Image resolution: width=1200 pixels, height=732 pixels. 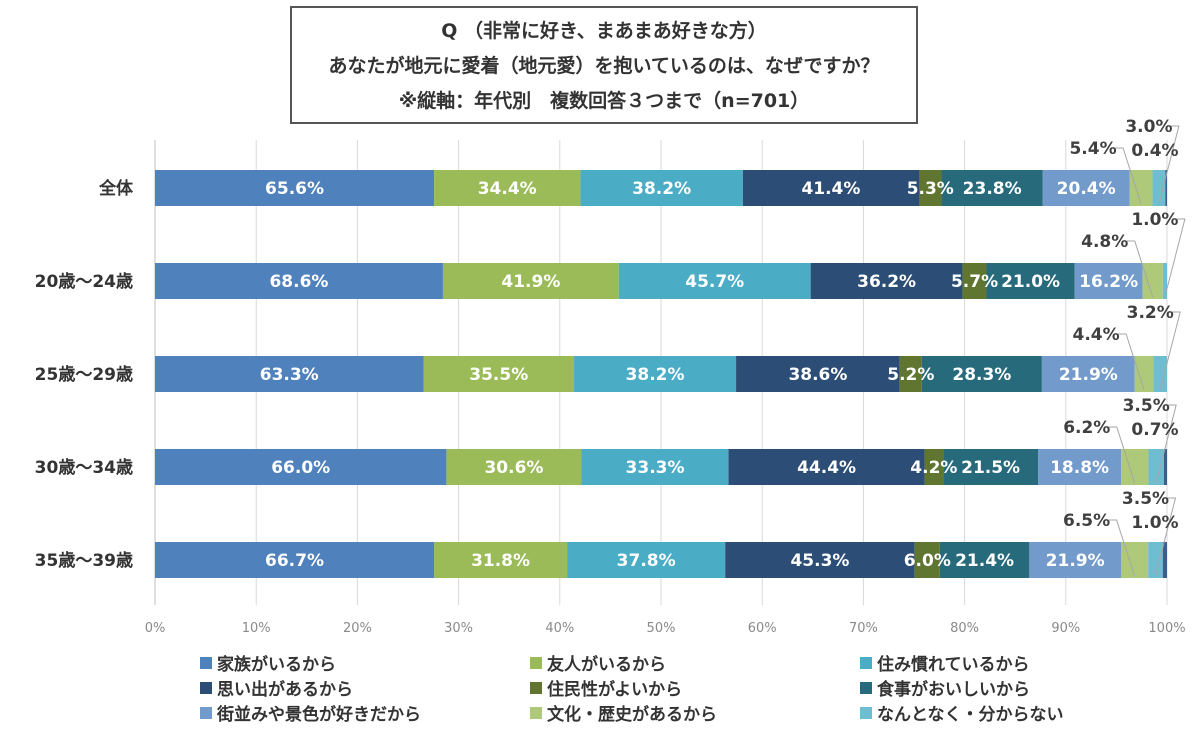 I want to click on data-label: 37.8%, so click(x=646, y=561).